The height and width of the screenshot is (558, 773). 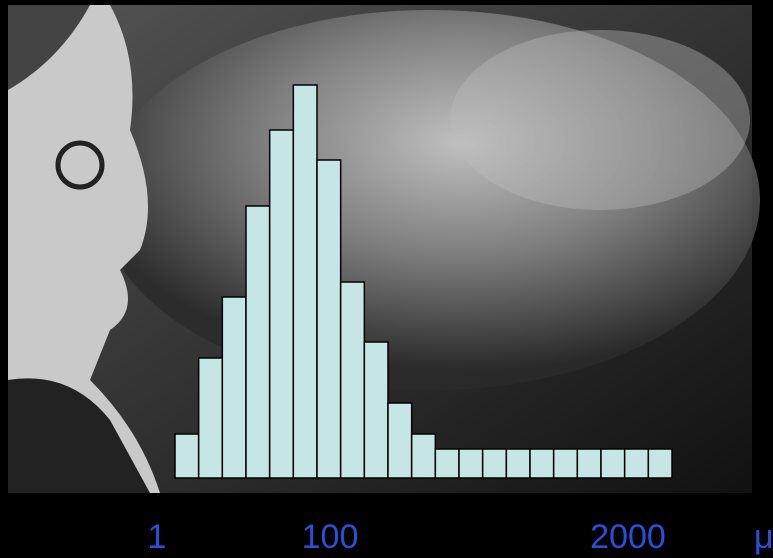 What do you see at coordinates (628, 537) in the screenshot?
I see `x-label: 2000` at bounding box center [628, 537].